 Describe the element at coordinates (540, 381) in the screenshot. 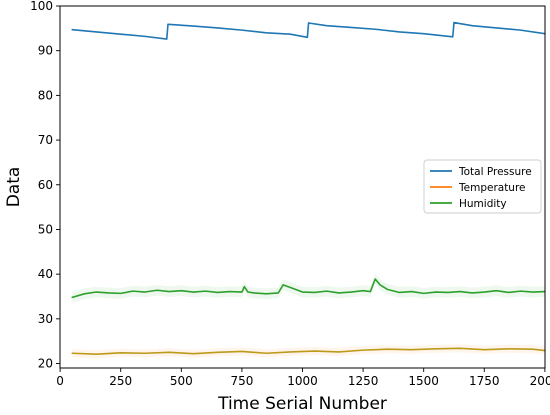

I see `x-tick-label: 2000` at that location.